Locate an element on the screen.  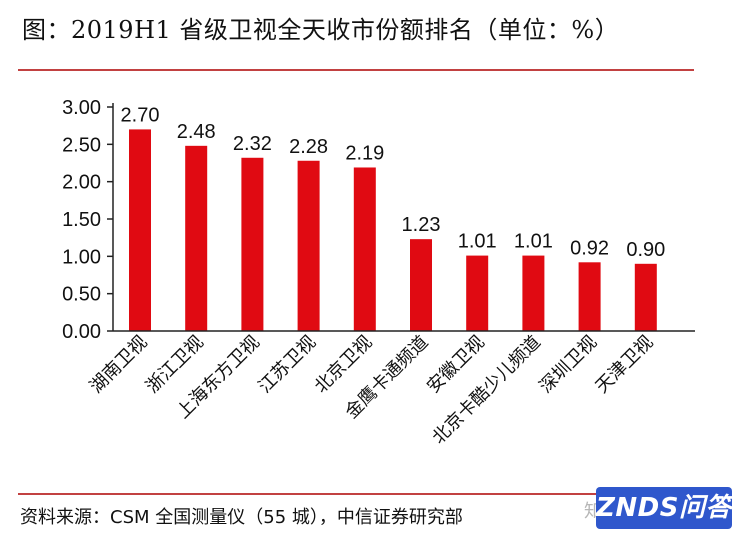
category-label: 天津卫视 is located at coordinates (625, 365).